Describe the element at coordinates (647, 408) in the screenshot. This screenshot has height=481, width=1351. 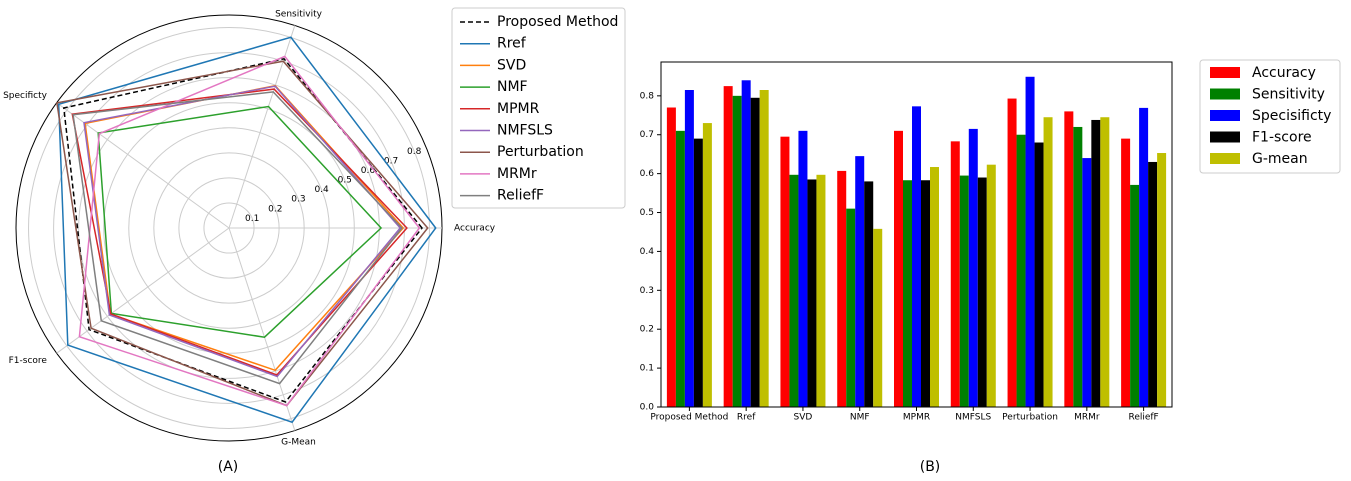
I see `y-tick-label: 0.0` at that location.